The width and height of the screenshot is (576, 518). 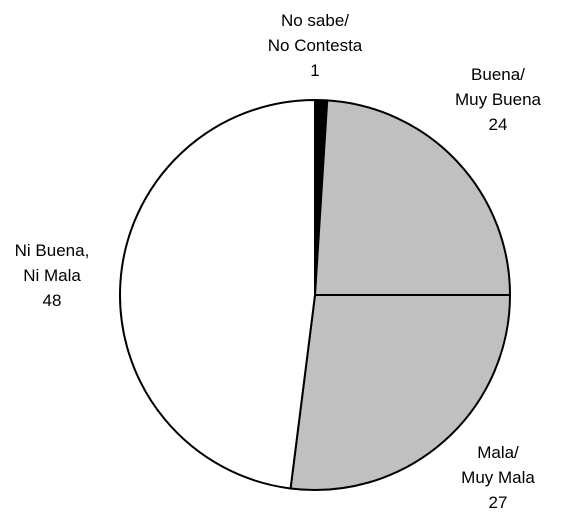 What do you see at coordinates (315, 33) in the screenshot?
I see `category-name: No sabe/ No Contesta` at bounding box center [315, 33].